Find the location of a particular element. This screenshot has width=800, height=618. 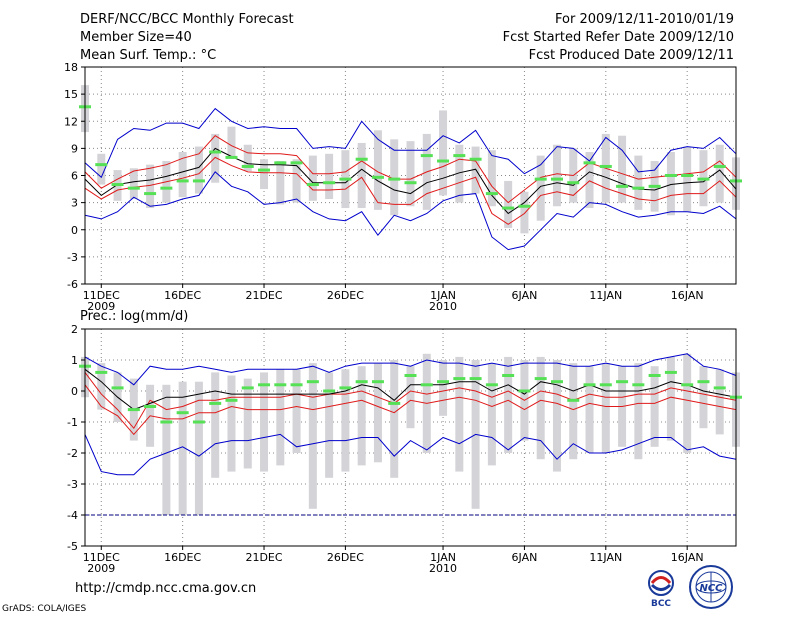

ncc-logo-icon: NCC is located at coordinates (711, 587).